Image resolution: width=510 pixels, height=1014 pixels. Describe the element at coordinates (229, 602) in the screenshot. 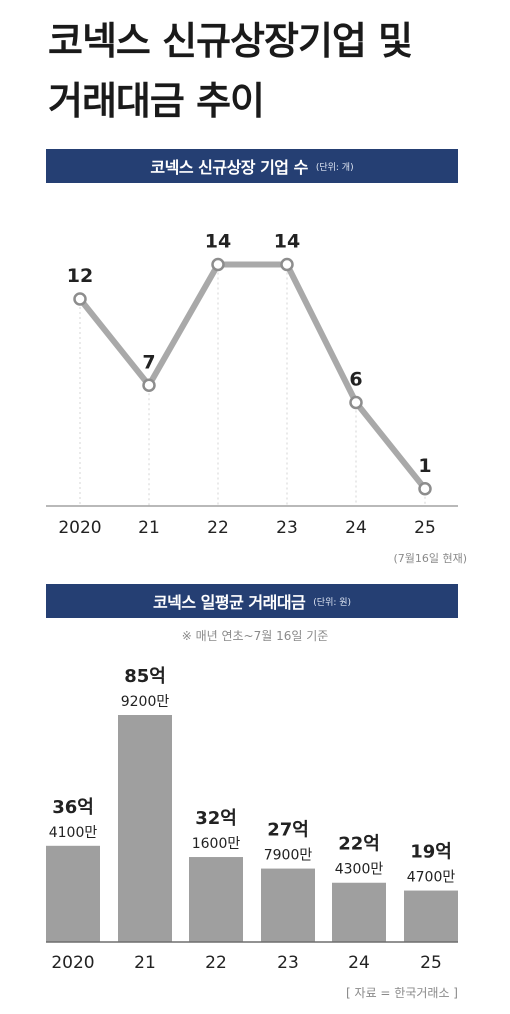

I see `bar-chart-title: 코넥스 일평균 거래대금` at that location.